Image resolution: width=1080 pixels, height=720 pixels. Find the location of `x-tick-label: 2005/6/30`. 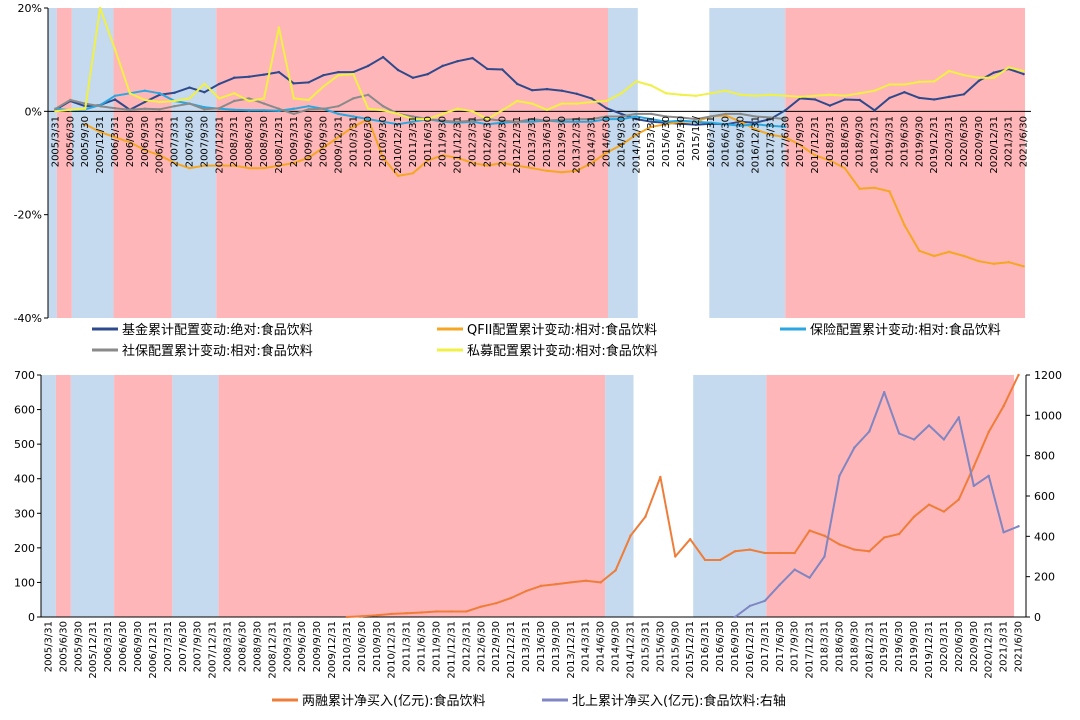

x-tick-label: 2005/6/30 is located at coordinates (63, 646).